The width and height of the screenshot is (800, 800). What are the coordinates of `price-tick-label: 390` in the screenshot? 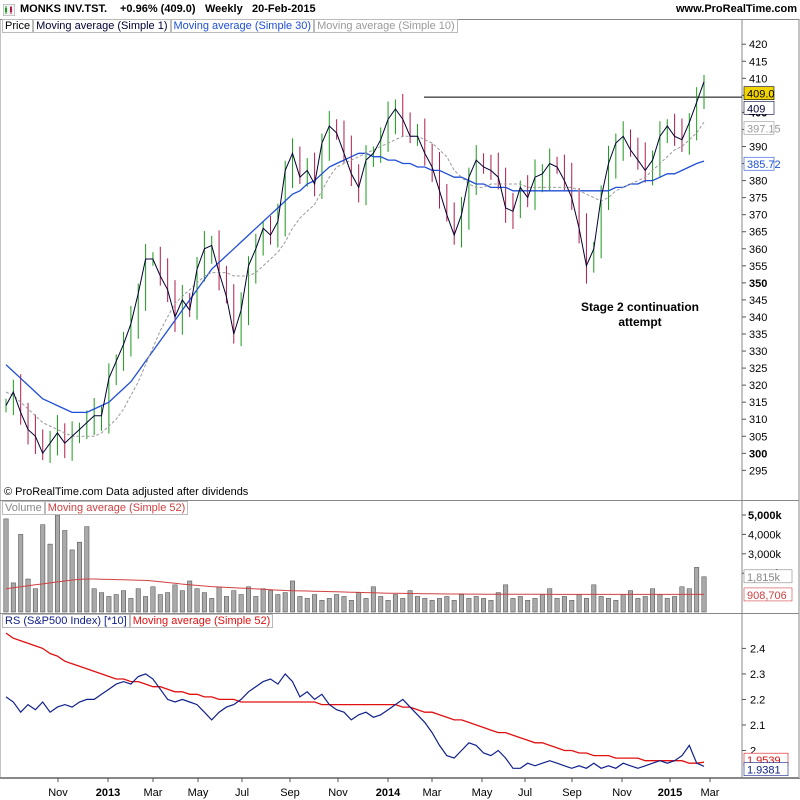 It's located at (758, 148).